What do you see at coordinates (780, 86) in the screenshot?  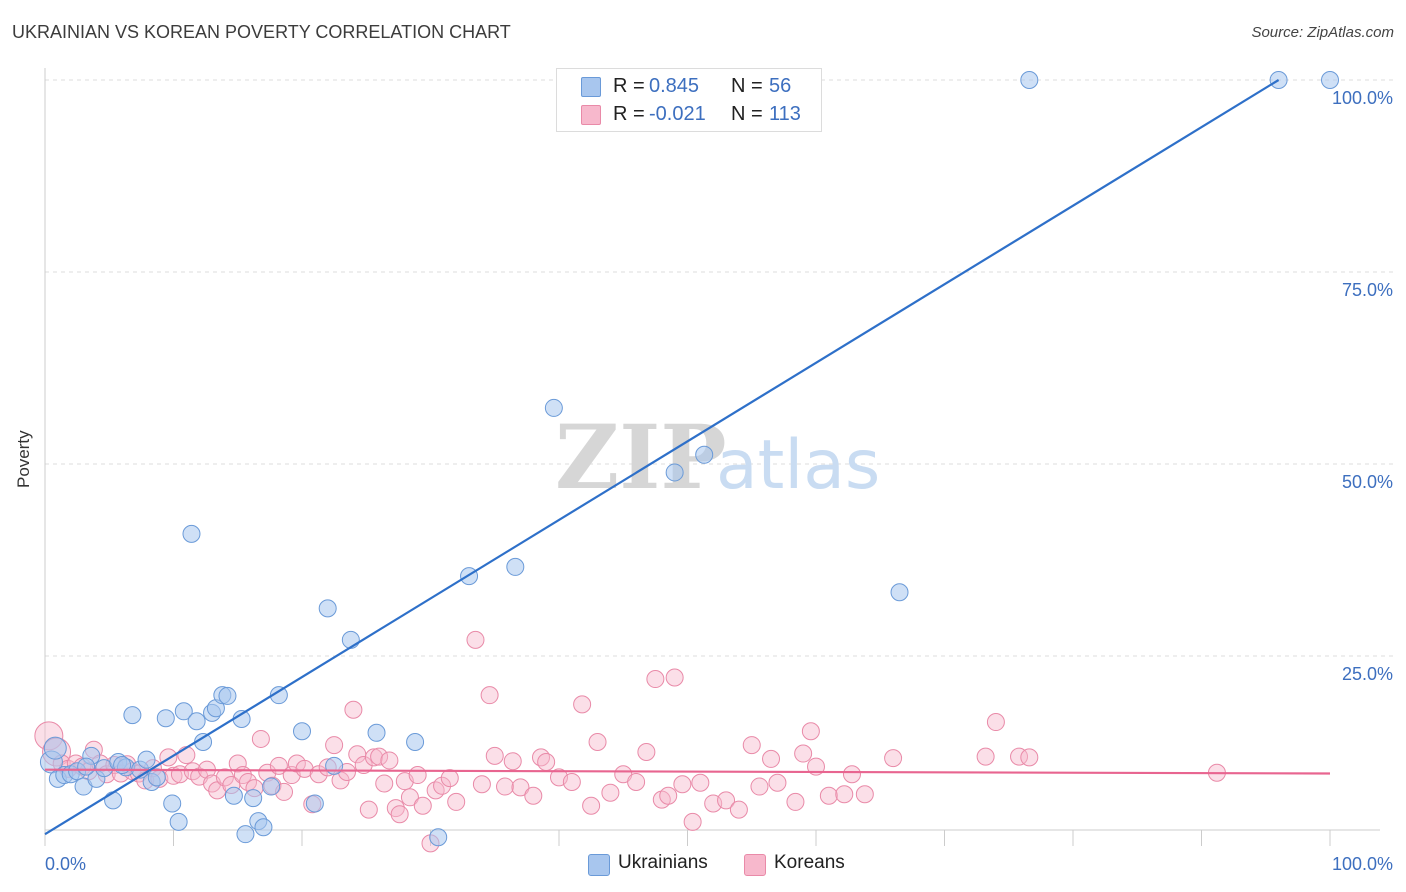 I see `n-value: 56` at bounding box center [780, 86].